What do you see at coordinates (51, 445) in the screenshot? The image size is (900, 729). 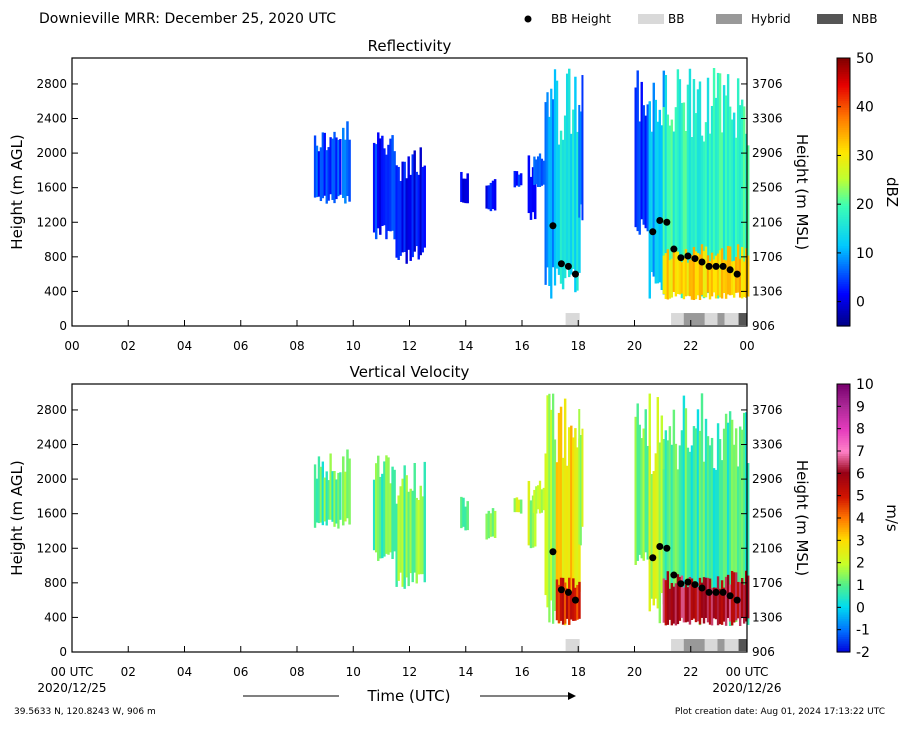 I see `y-tick-label: 2400` at bounding box center [51, 445].